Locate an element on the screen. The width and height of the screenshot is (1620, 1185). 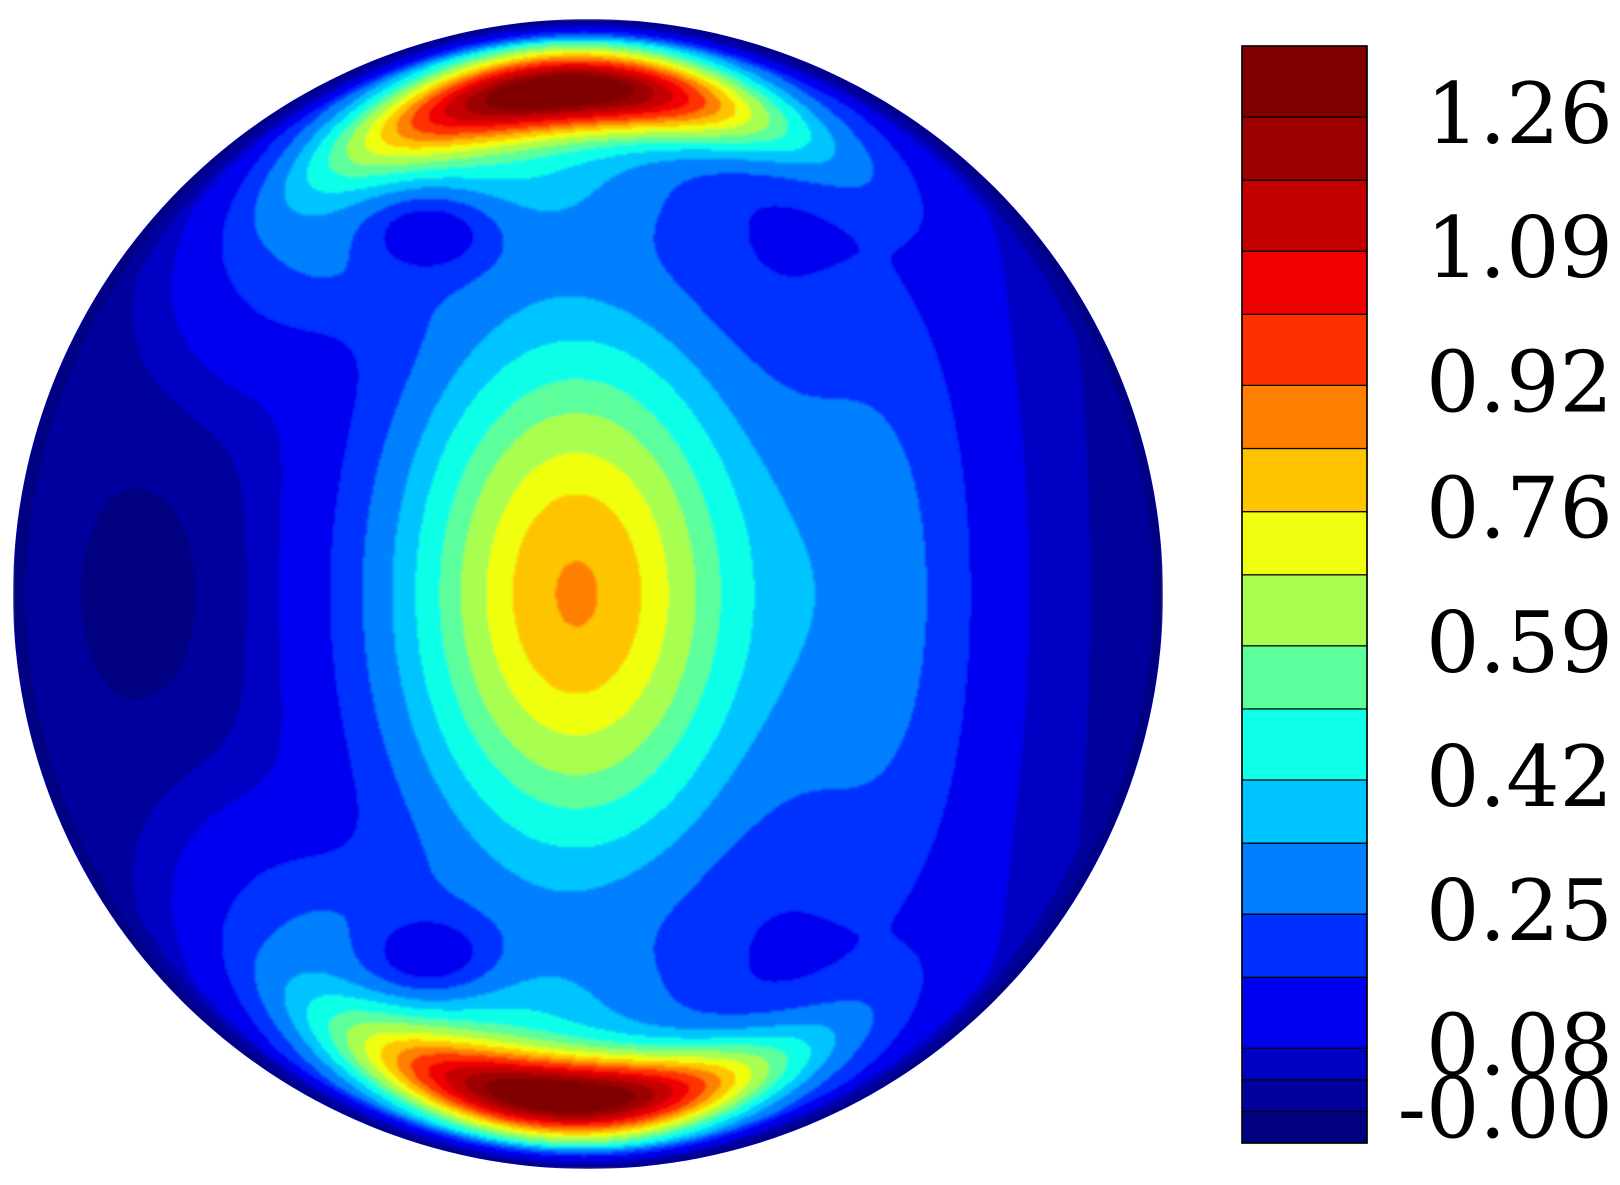
colorbar-tick-label: 0.08 is located at coordinates (1519, 1045).